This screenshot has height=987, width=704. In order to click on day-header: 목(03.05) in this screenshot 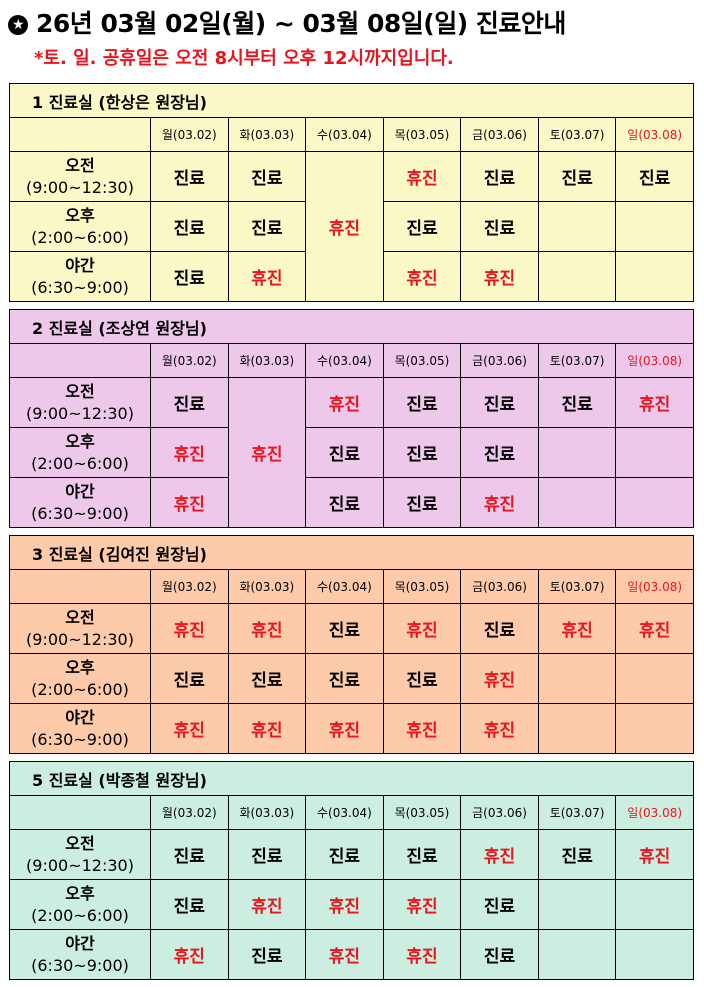, I will do `click(422, 812)`.